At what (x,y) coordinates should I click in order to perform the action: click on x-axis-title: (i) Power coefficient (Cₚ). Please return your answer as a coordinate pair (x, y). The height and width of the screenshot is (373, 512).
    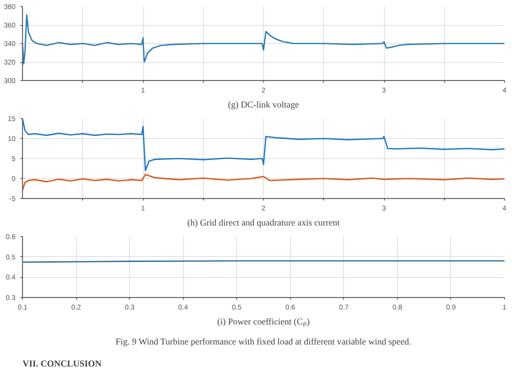
    Looking at the image, I should click on (263, 322).